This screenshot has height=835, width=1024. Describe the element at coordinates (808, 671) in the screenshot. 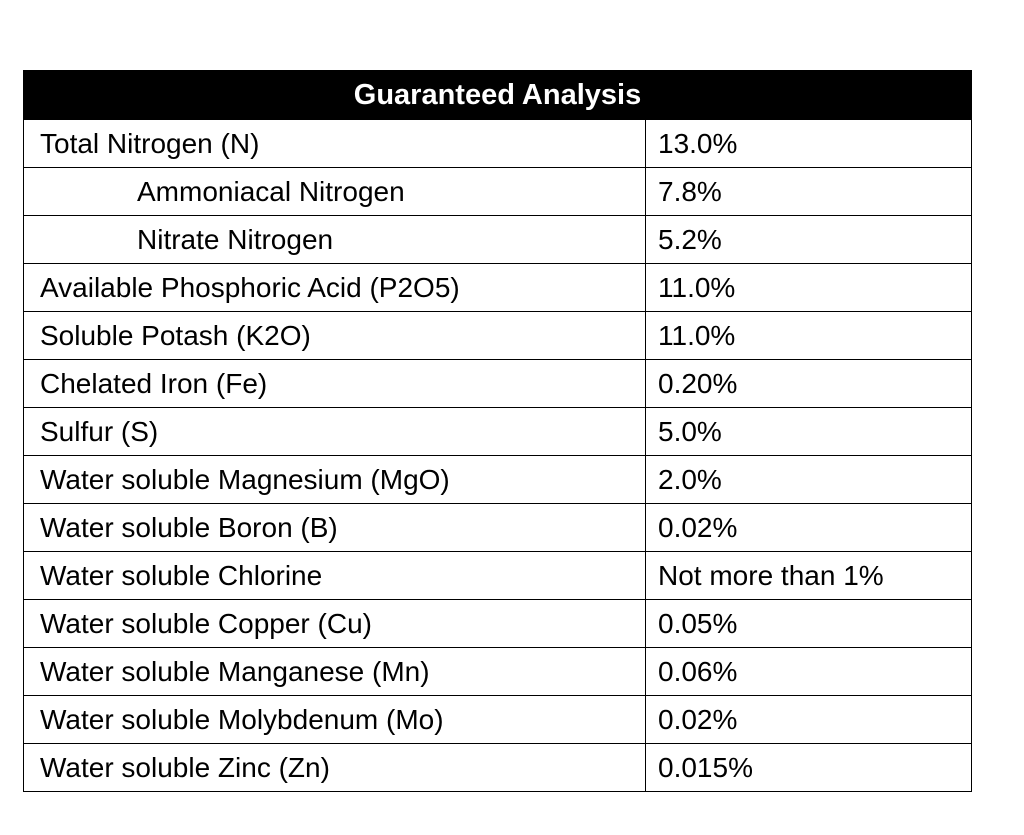

I see `amount: 0.06%` at that location.